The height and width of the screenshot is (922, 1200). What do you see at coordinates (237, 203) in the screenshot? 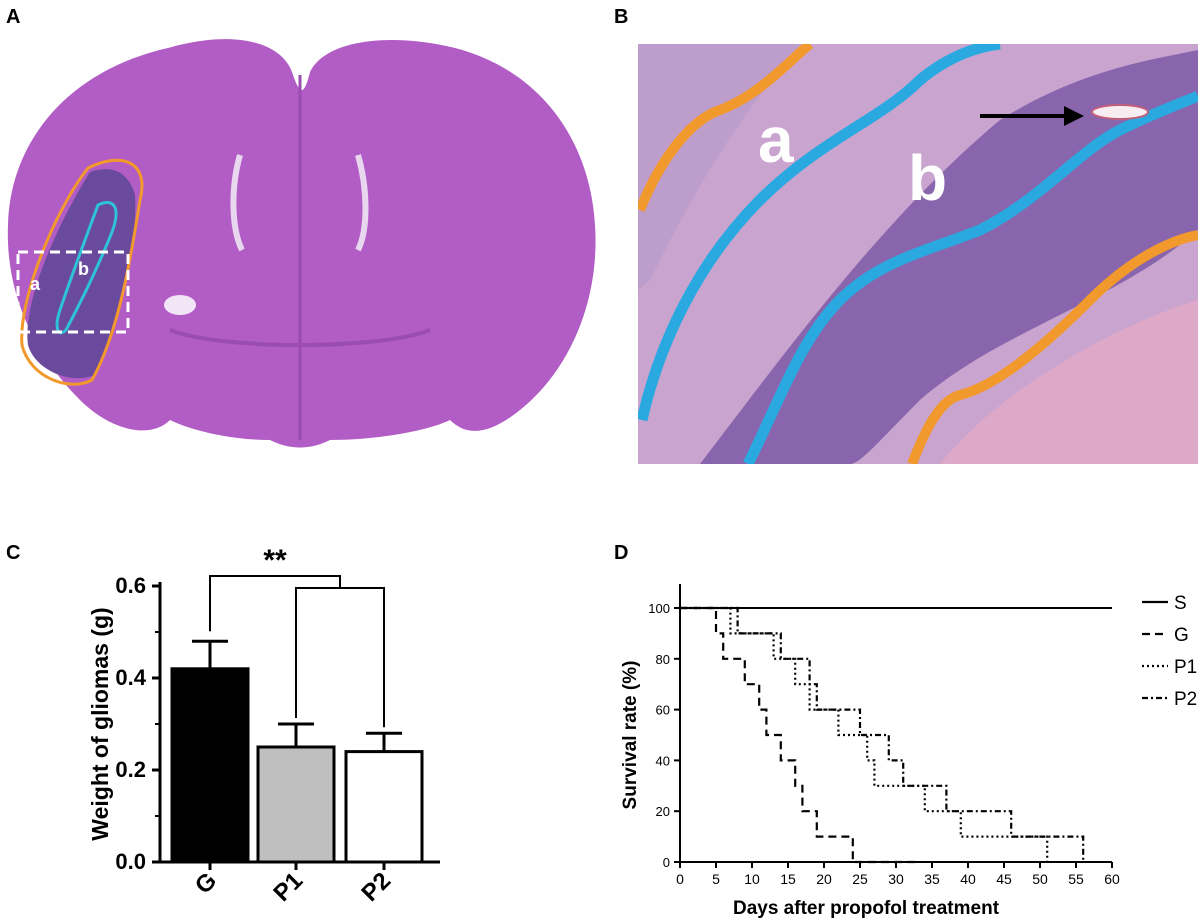
I see `ventricle-left` at bounding box center [237, 203].